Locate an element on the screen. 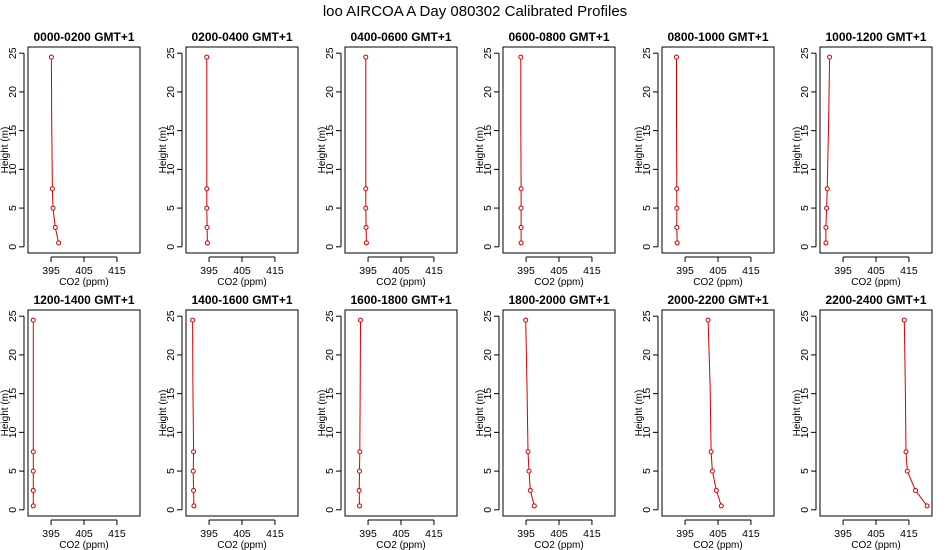  panel-title: 0800-1000 GMT+1 is located at coordinates (717, 37).